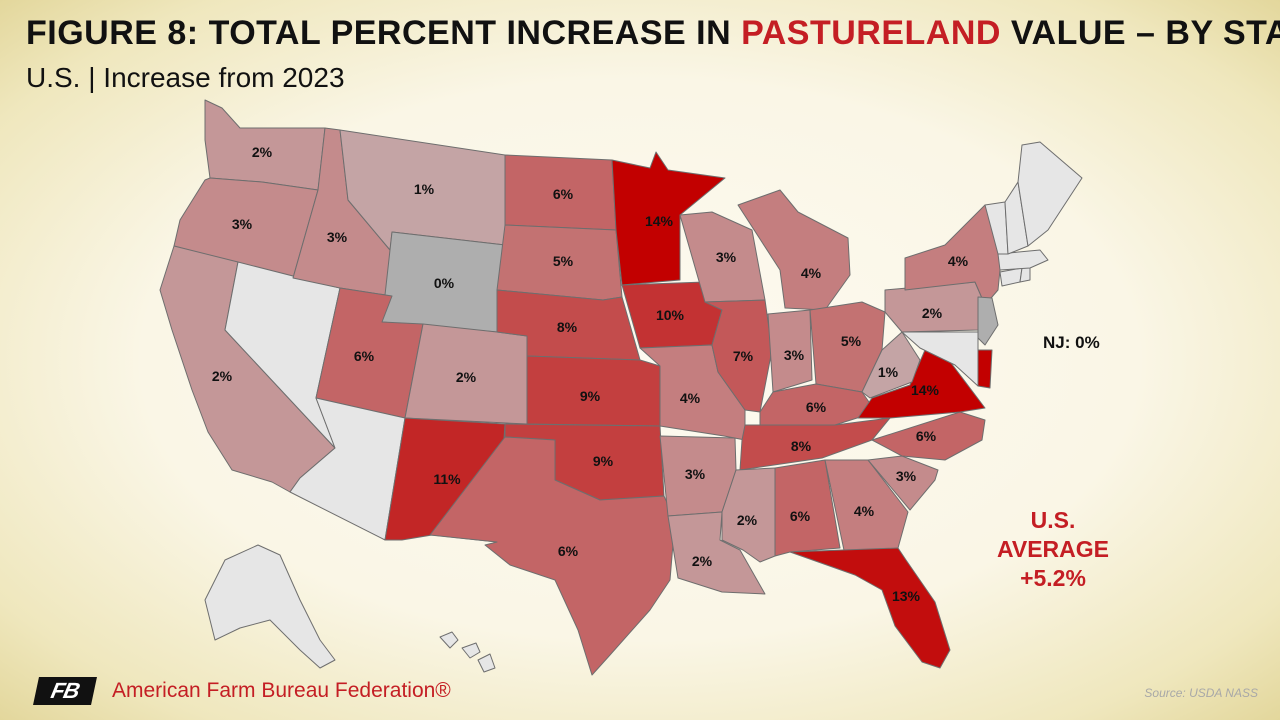 This screenshot has height=720, width=1280. Describe the element at coordinates (940, 359) in the screenshot. I see `state-md` at that location.